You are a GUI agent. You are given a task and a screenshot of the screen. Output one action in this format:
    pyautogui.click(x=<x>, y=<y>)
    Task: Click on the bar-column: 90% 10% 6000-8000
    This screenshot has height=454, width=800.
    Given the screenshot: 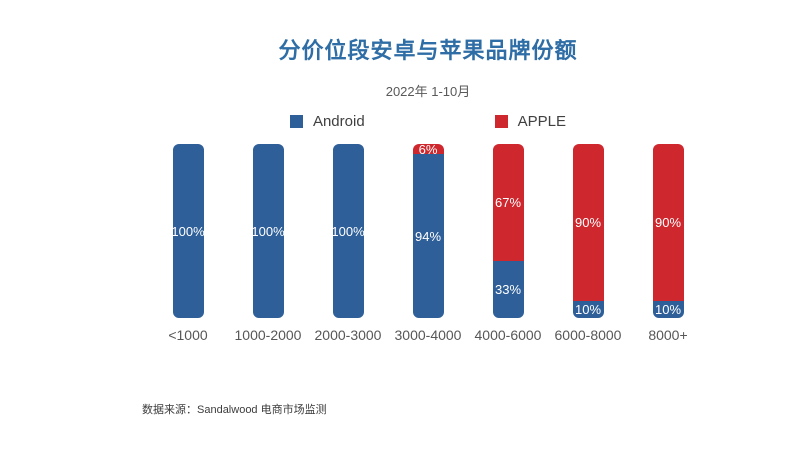 What is the action you would take?
    pyautogui.click(x=588, y=243)
    